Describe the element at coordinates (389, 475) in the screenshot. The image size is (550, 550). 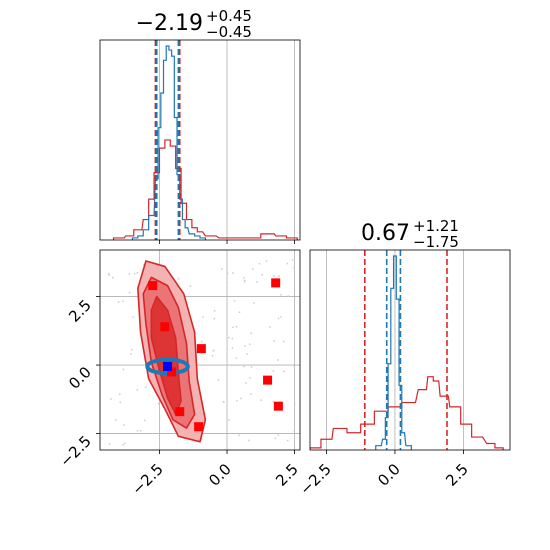
I see `x1-tick-label-1: 0.0` at that location.